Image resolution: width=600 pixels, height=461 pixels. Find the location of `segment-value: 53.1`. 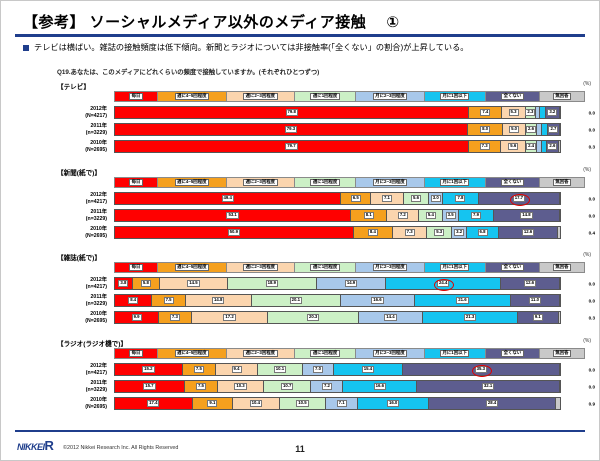

segment-value: 53.1 is located at coordinates (232, 215).